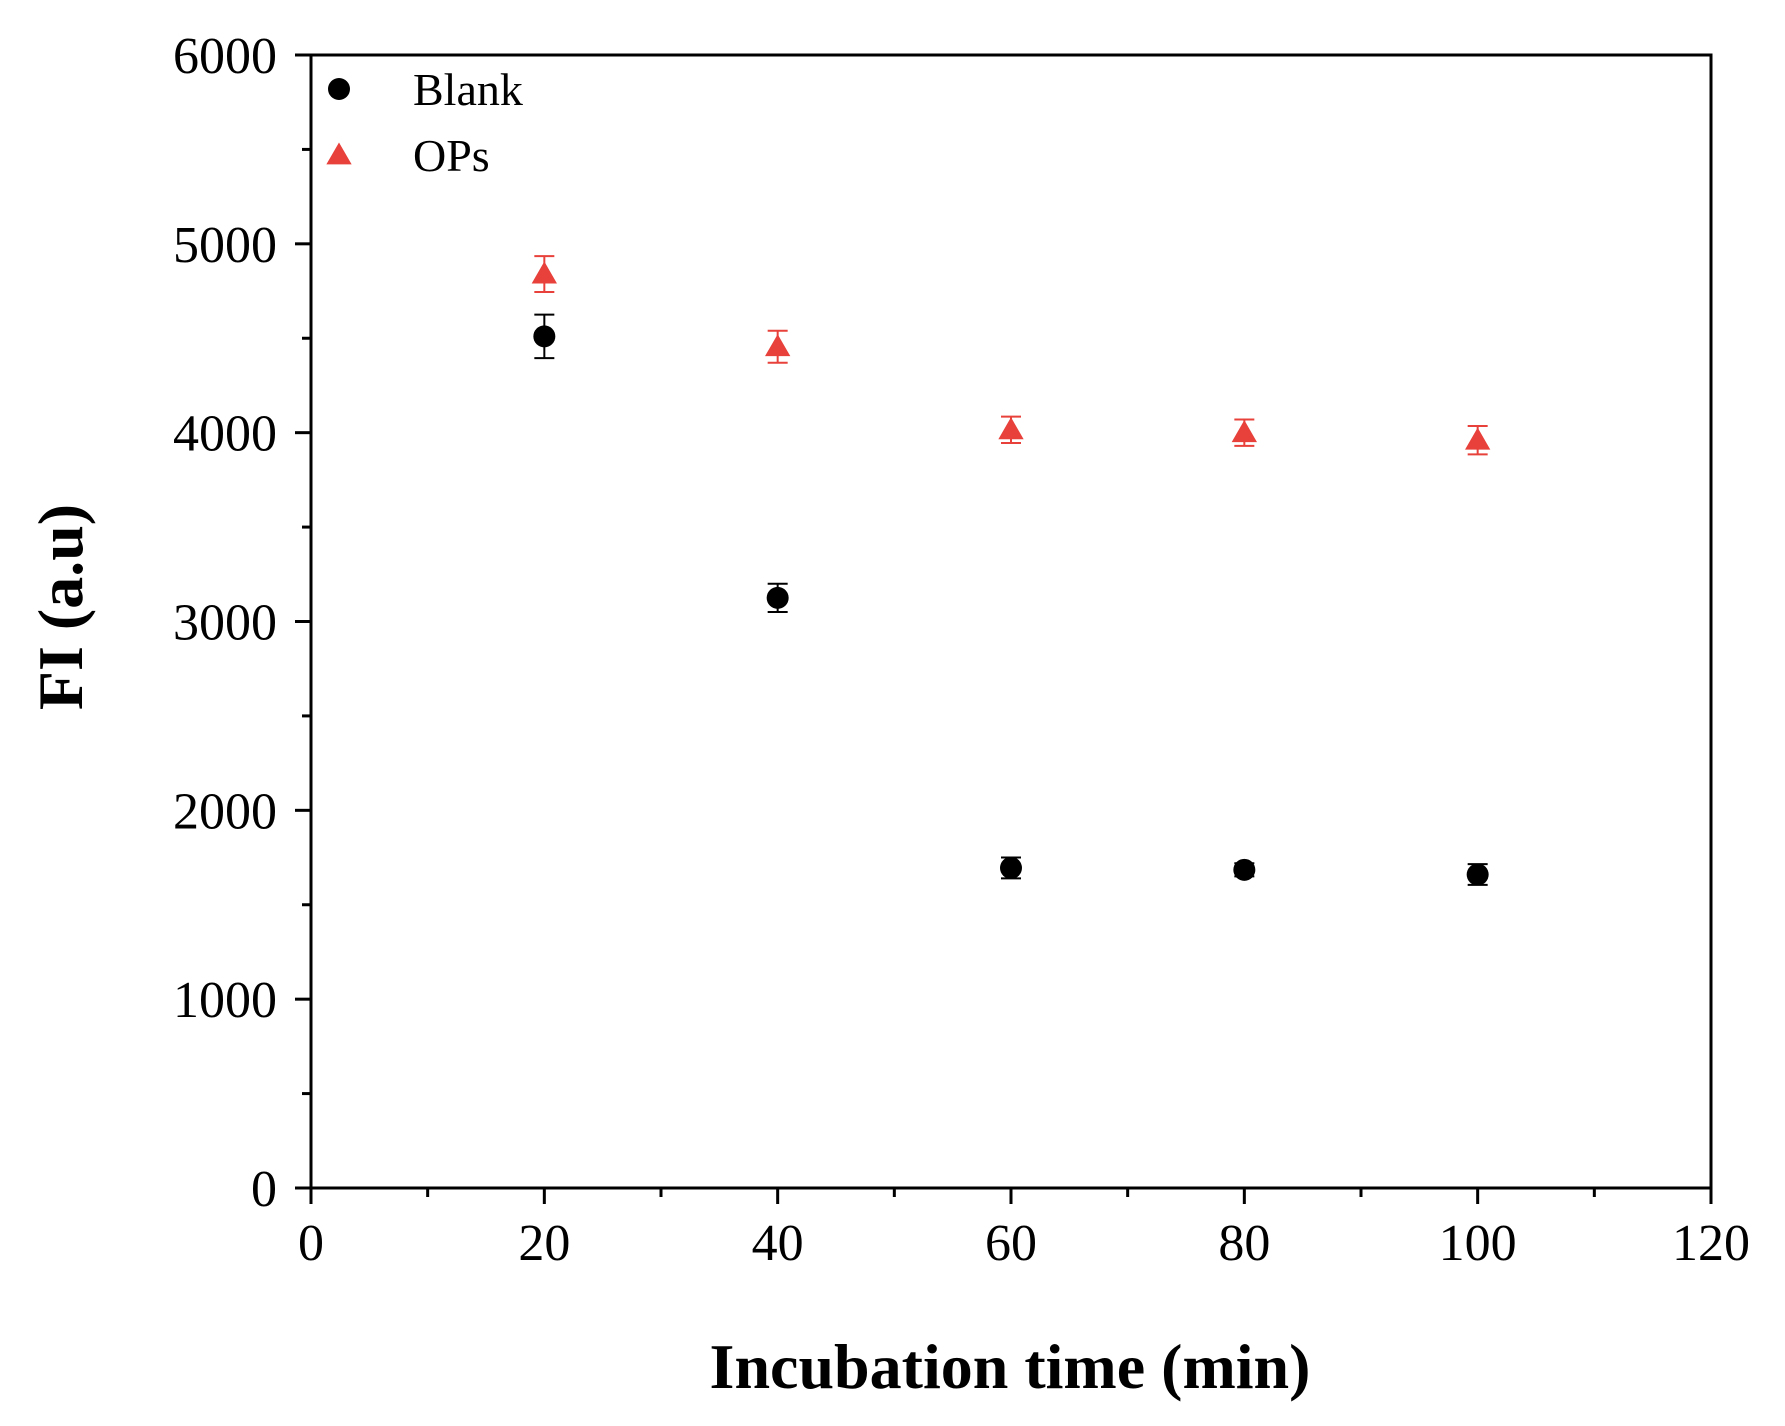 This screenshot has height=1426, width=1785. Describe the element at coordinates (339, 89) in the screenshot. I see `legend-blank-marker` at that location.